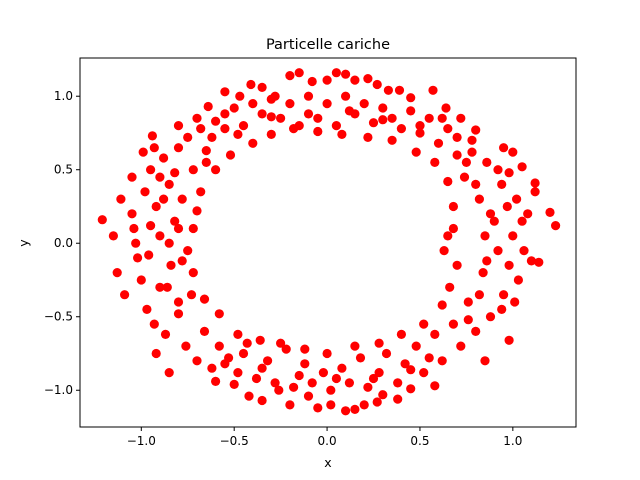  Describe the element at coordinates (58, 317) in the screenshot. I see `y-tick-label: −0.5` at that location.